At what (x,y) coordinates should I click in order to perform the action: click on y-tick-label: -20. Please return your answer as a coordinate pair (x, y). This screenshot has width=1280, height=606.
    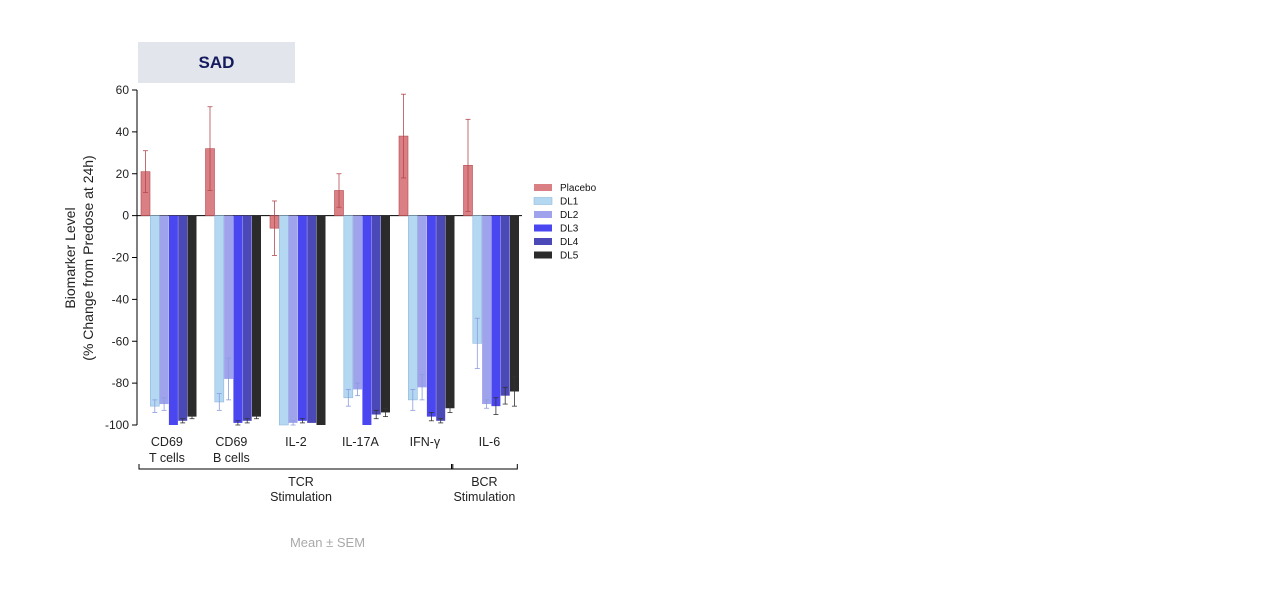
    Looking at the image, I should click on (121, 258).